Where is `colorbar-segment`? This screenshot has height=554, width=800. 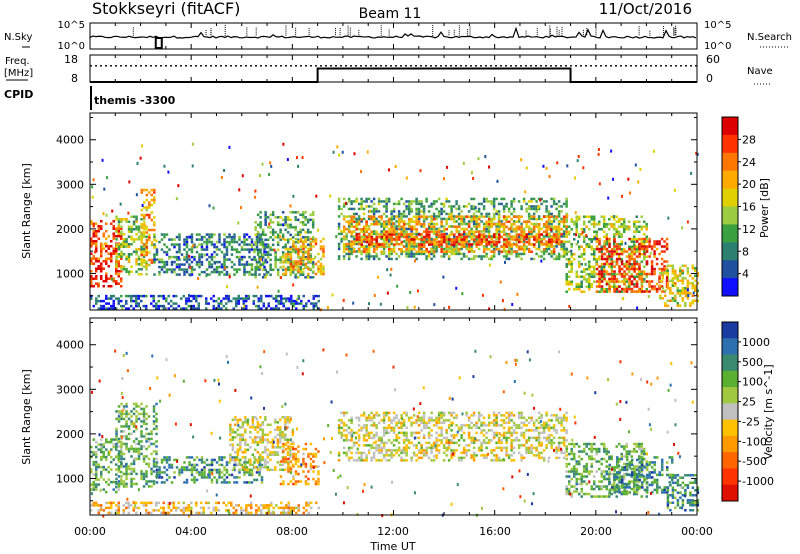 colorbar-segment is located at coordinates (730, 126).